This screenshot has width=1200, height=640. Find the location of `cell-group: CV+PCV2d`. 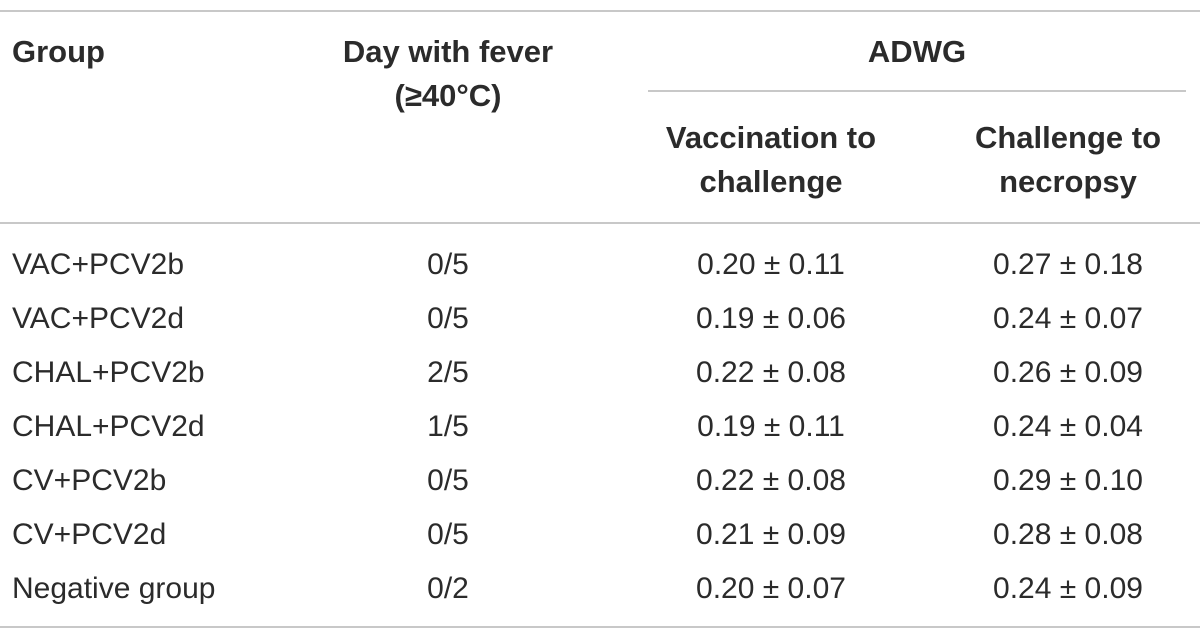

cell-group: CV+PCV2d is located at coordinates (89, 534).